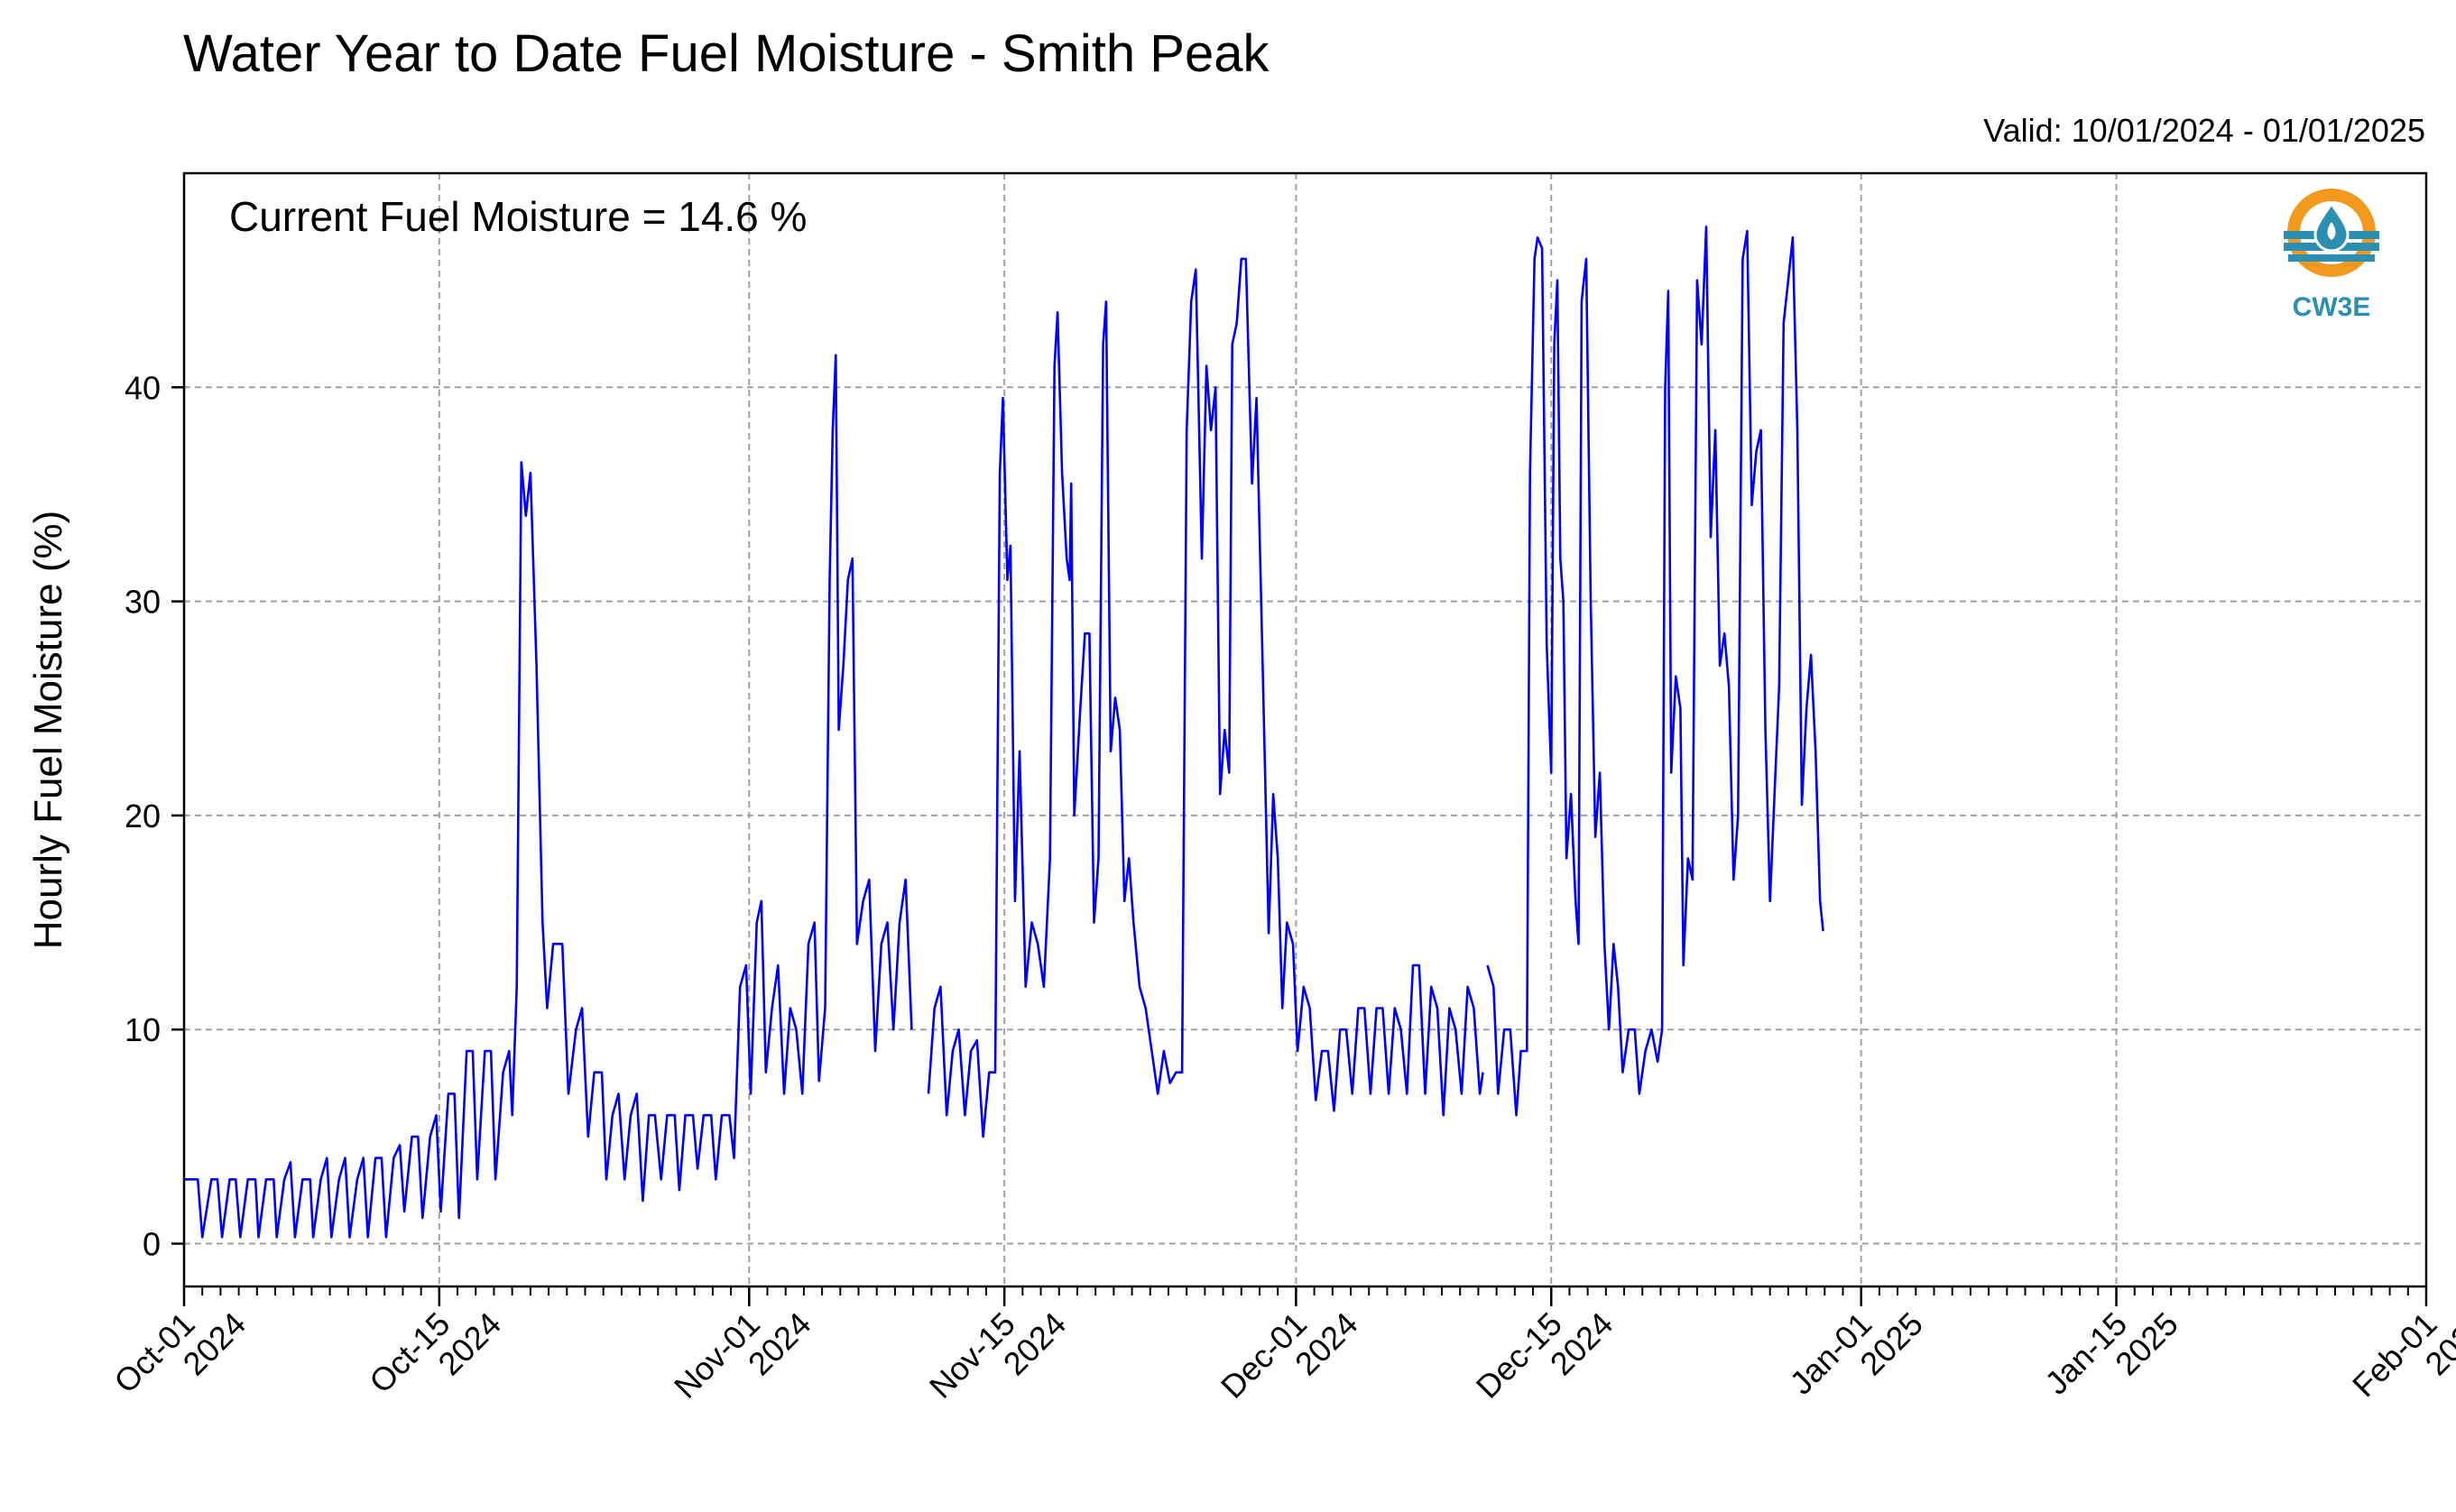 Image resolution: width=2456 pixels, height=1512 pixels. What do you see at coordinates (518, 216) in the screenshot?
I see `current-fuel-moisture-label: Current Fuel Moisture = 14.6 %` at bounding box center [518, 216].